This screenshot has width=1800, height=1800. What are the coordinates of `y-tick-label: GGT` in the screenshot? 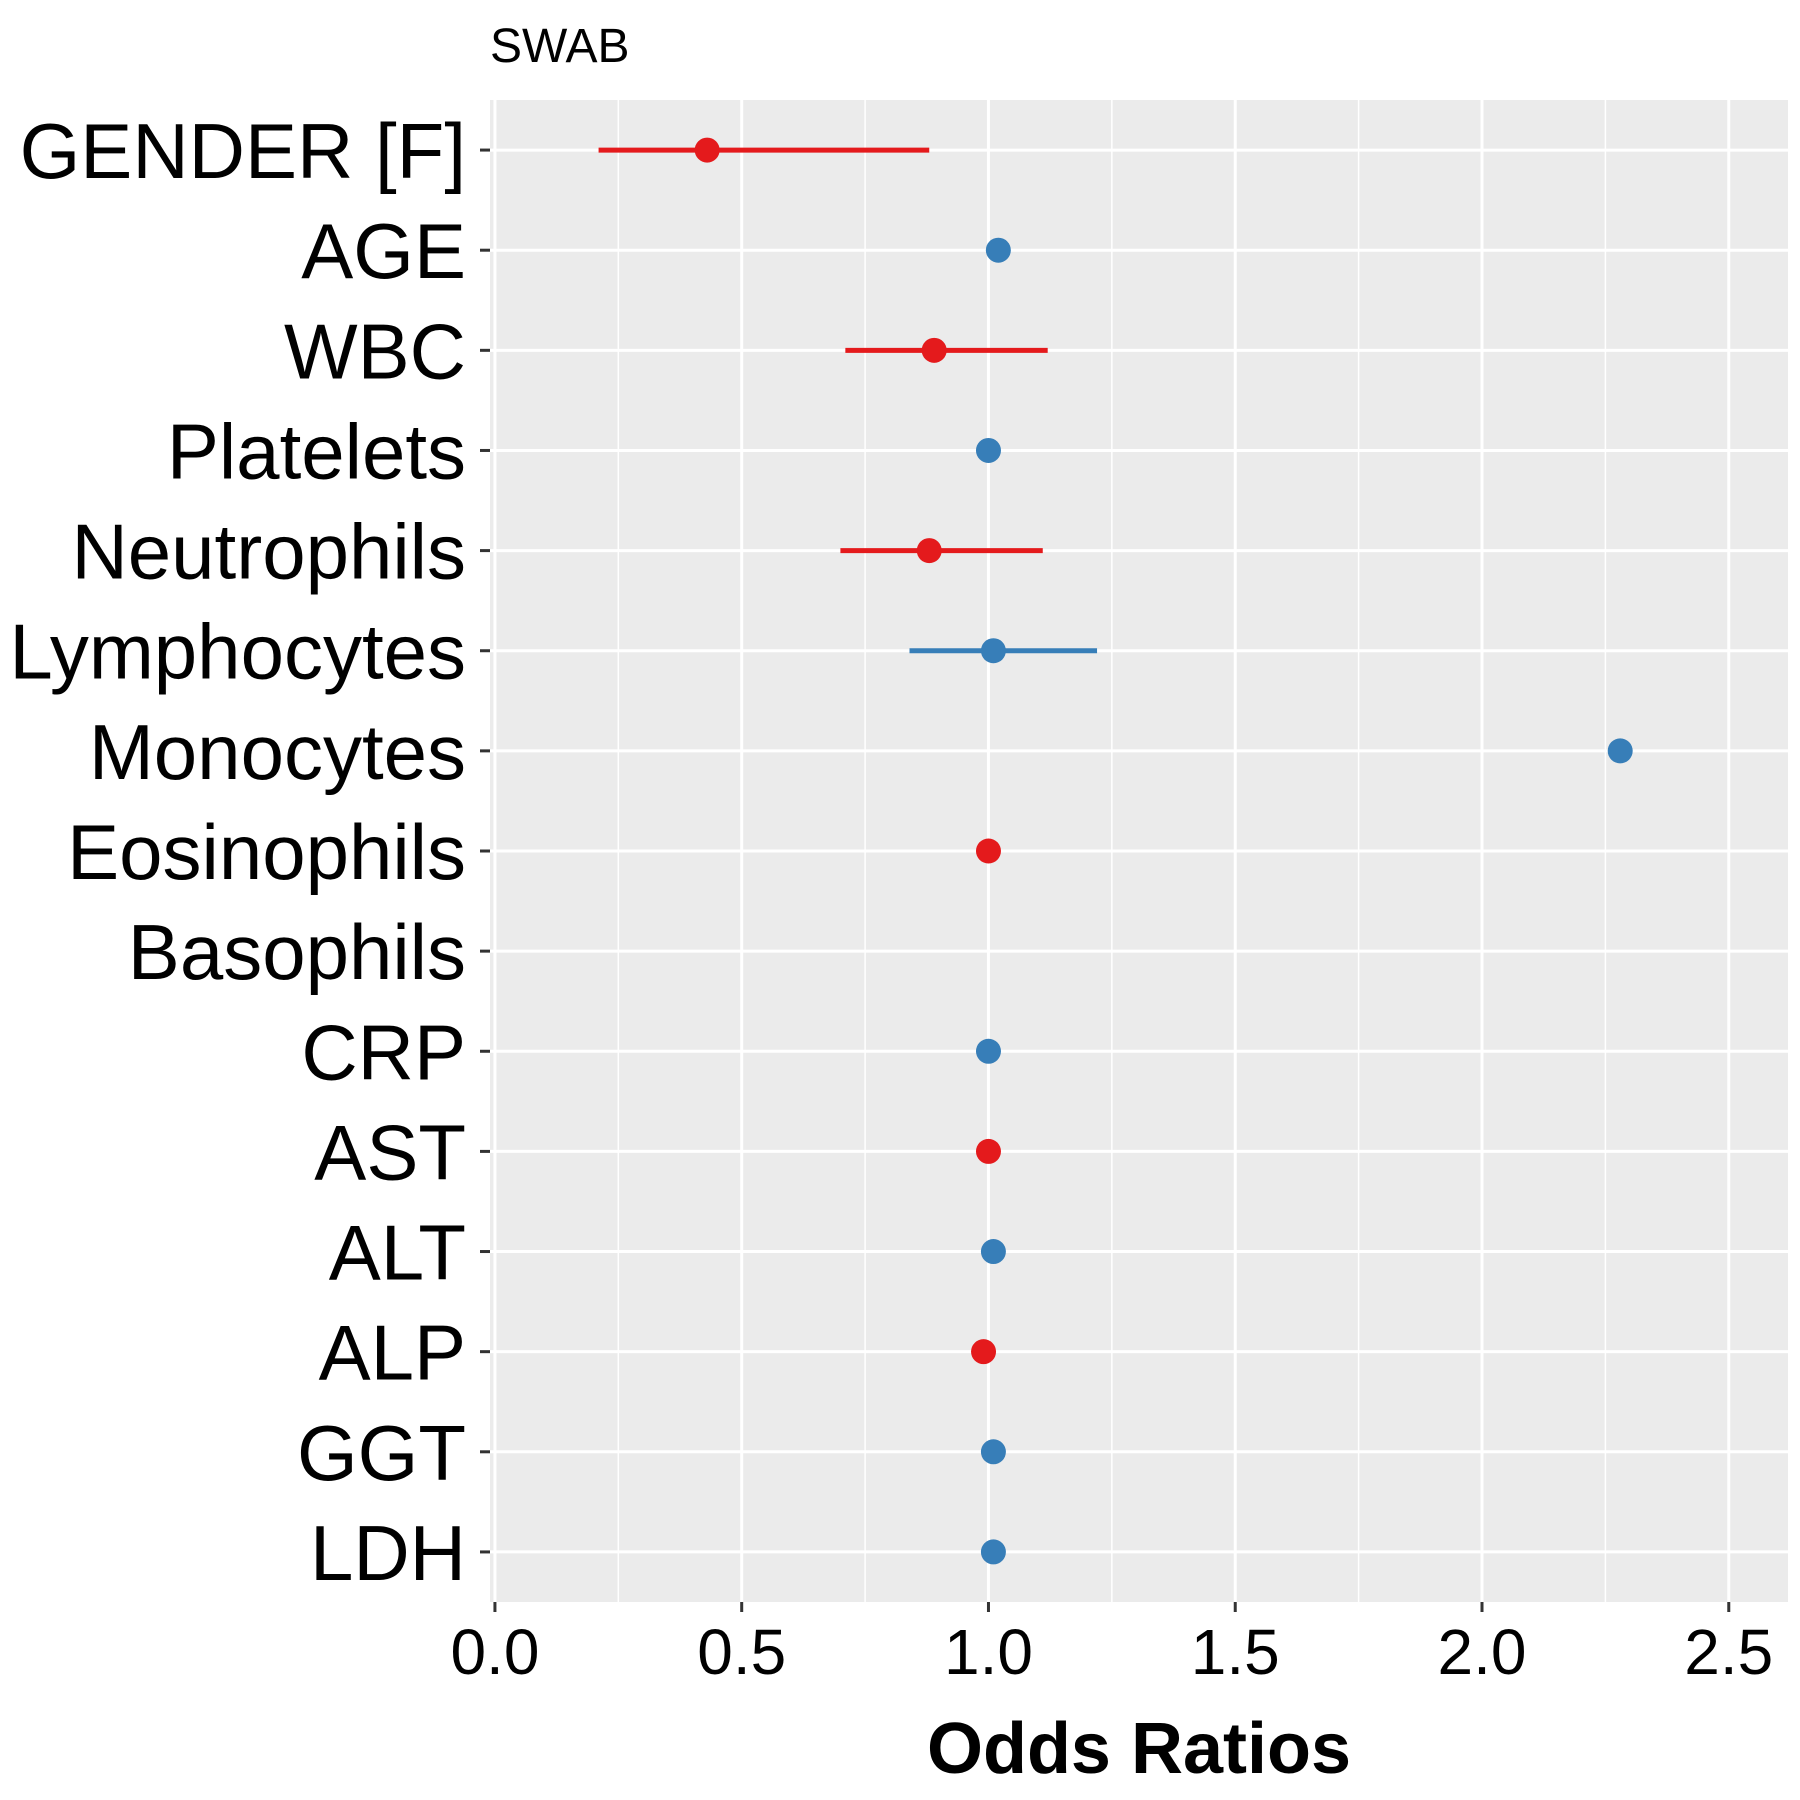 It's located at (381, 1453).